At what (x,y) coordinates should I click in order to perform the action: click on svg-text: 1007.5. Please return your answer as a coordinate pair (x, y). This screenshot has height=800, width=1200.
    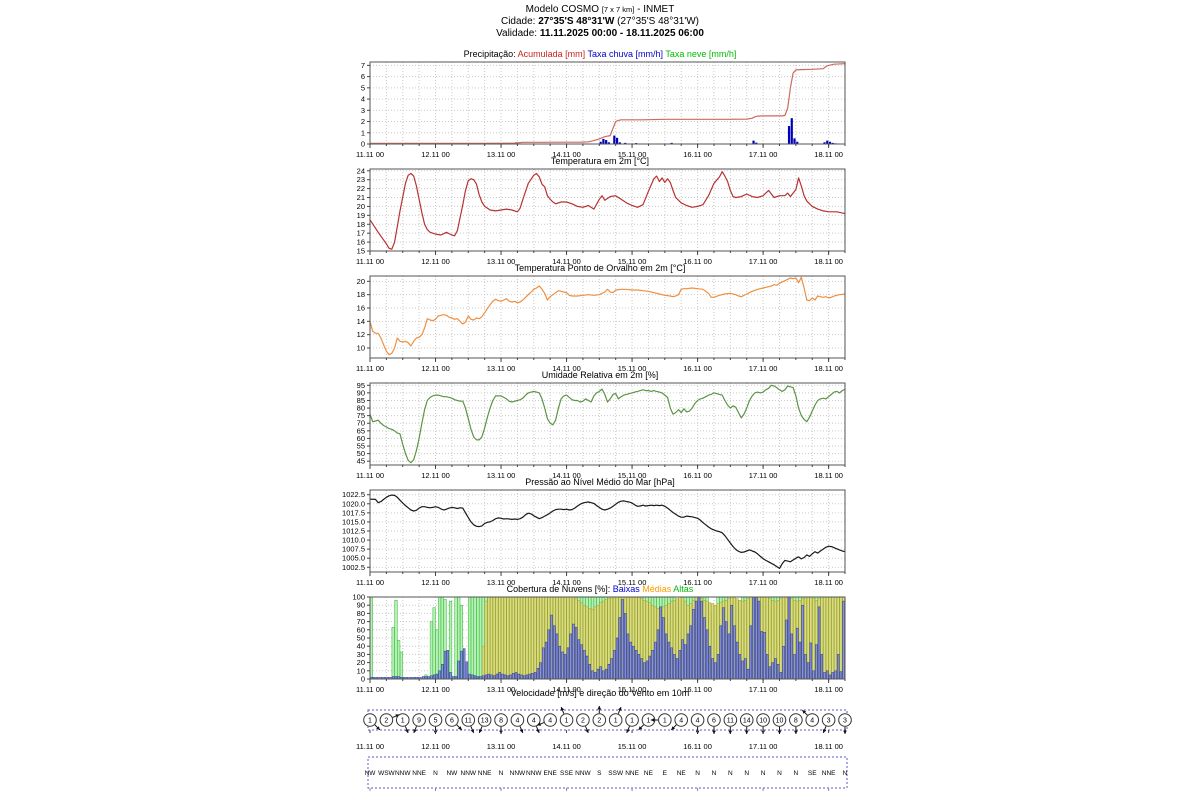
    Looking at the image, I should click on (353, 549).